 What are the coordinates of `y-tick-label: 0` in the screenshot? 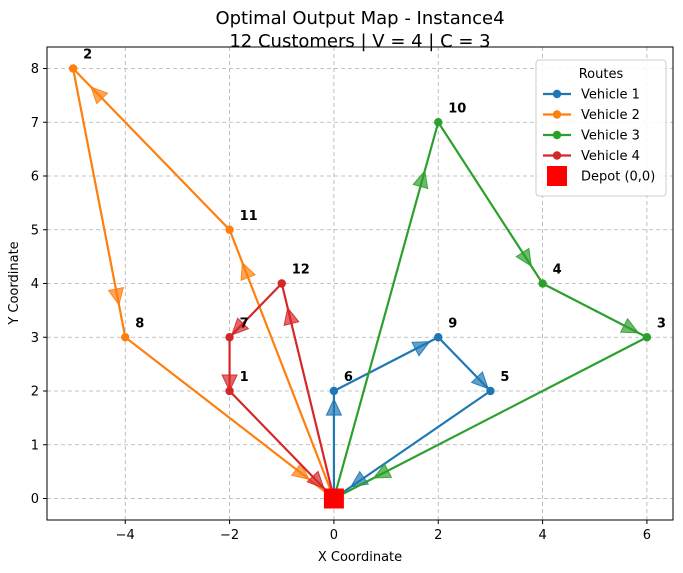 It's located at (35, 499).